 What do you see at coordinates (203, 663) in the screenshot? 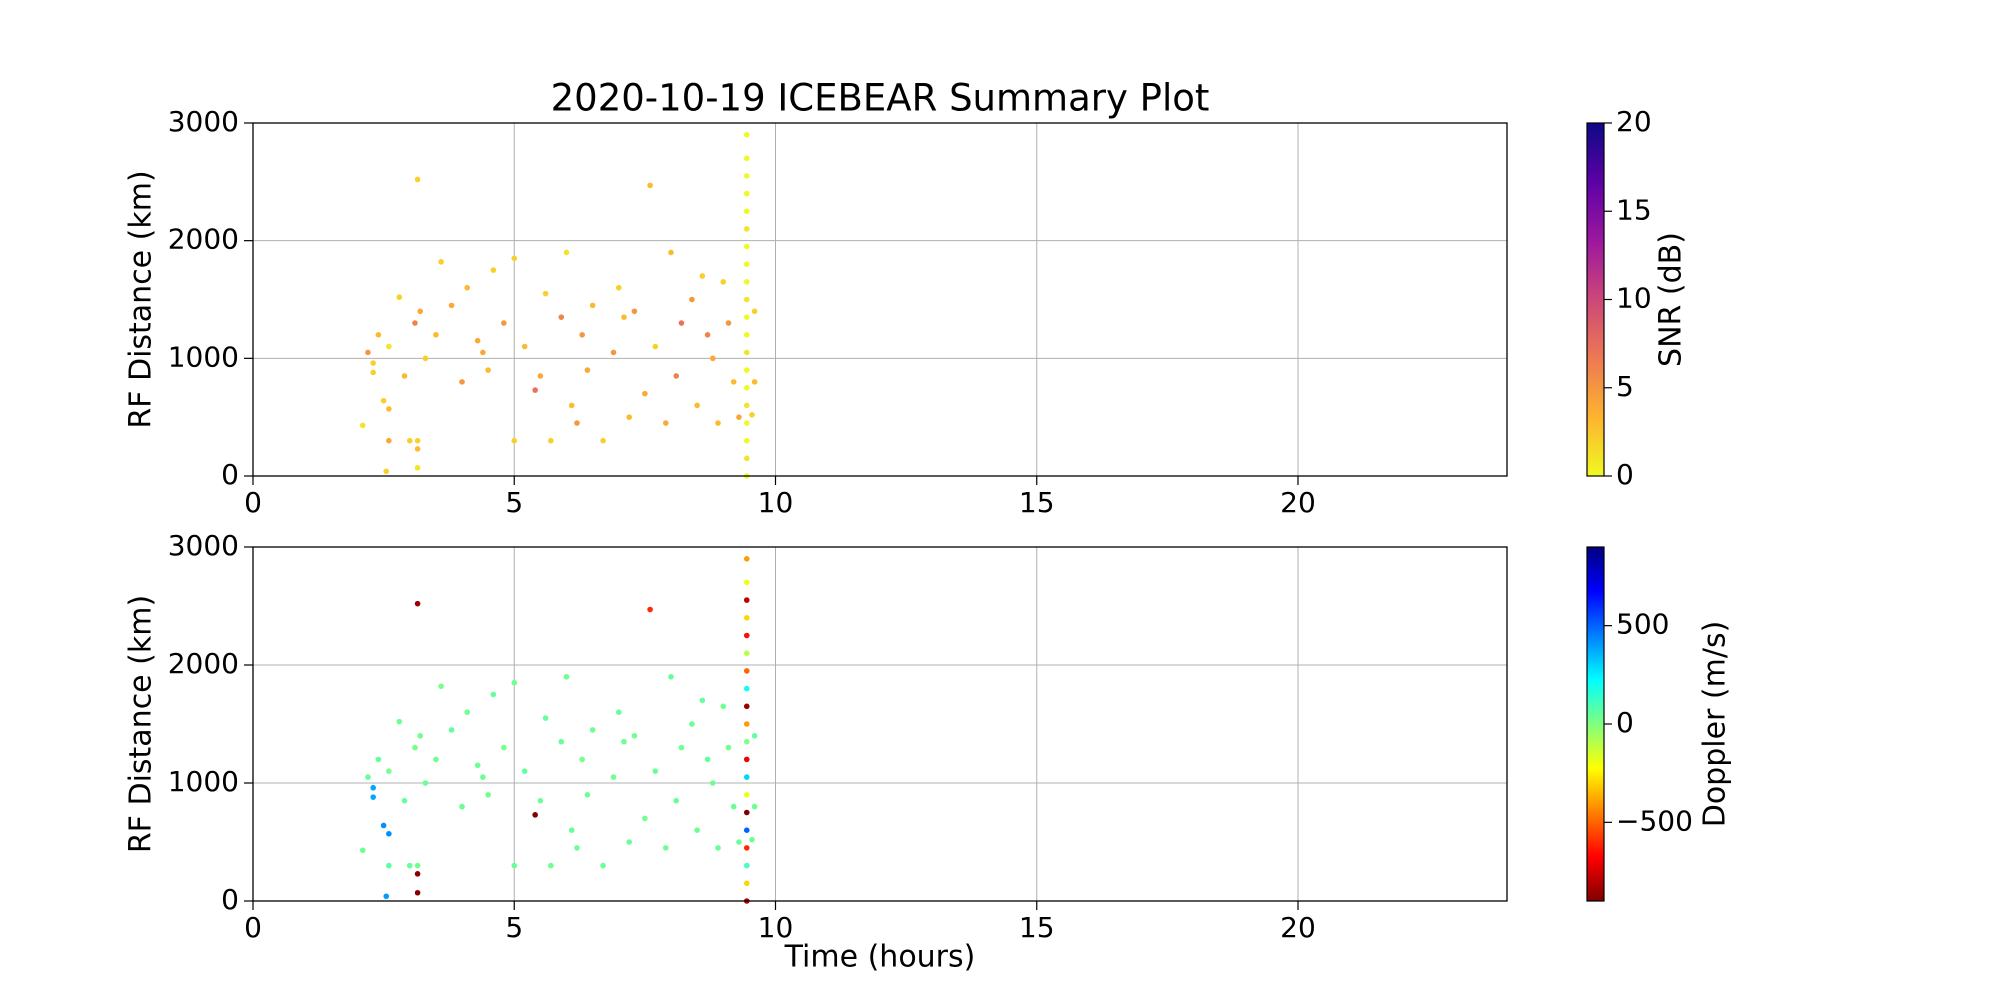
I see `y-tick-label: 2000` at bounding box center [203, 663].